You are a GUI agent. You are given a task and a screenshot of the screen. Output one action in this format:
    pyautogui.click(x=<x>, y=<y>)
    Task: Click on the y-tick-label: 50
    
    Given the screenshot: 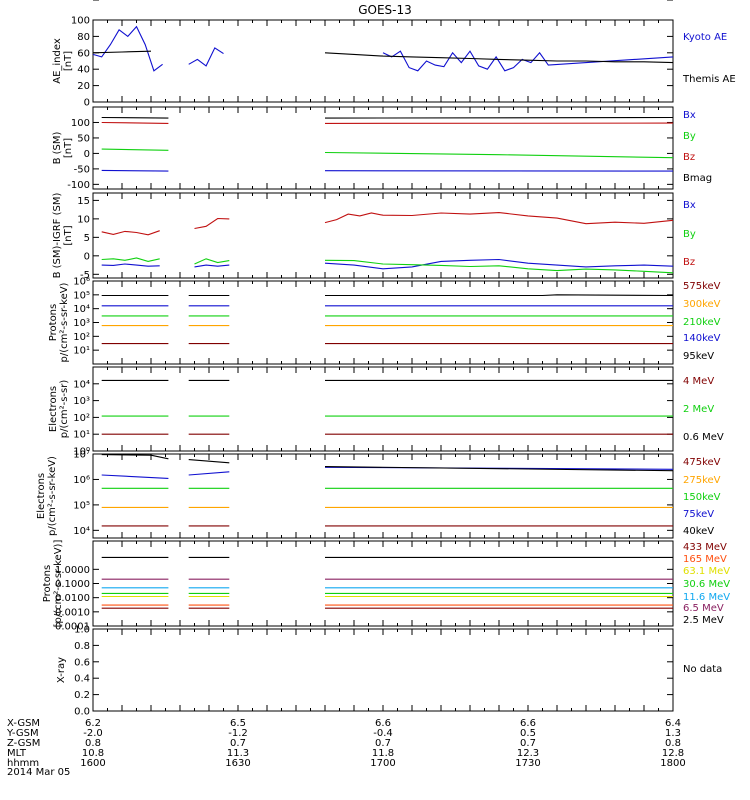 What is the action you would take?
    pyautogui.click(x=83, y=138)
    